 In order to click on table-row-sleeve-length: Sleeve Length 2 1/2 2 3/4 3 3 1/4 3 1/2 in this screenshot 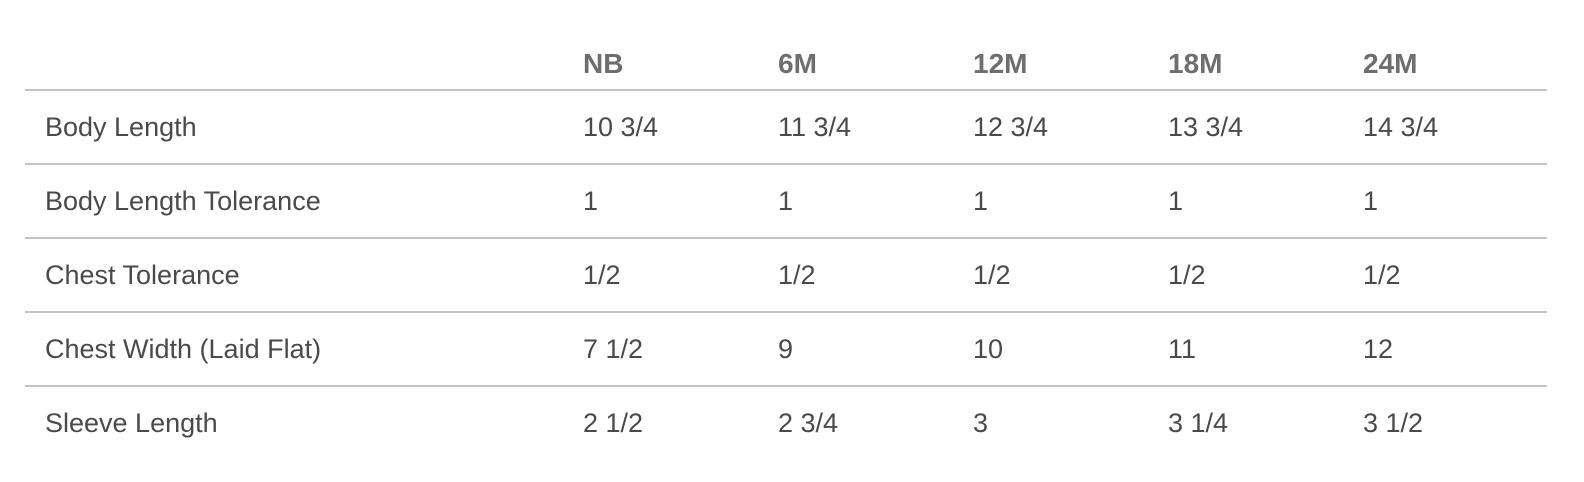, I will do `click(786, 422)`.